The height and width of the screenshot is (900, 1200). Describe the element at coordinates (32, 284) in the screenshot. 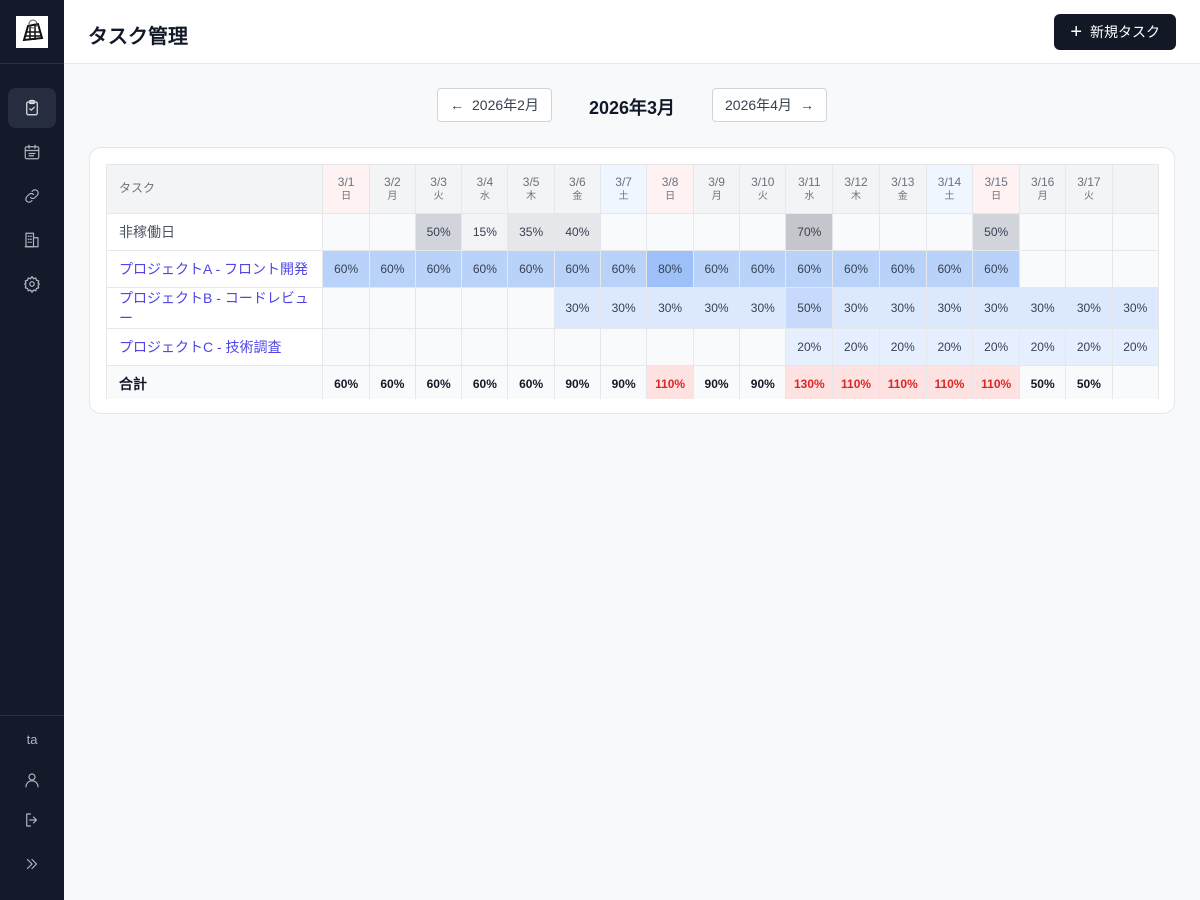

I see `nav-settings` at that location.